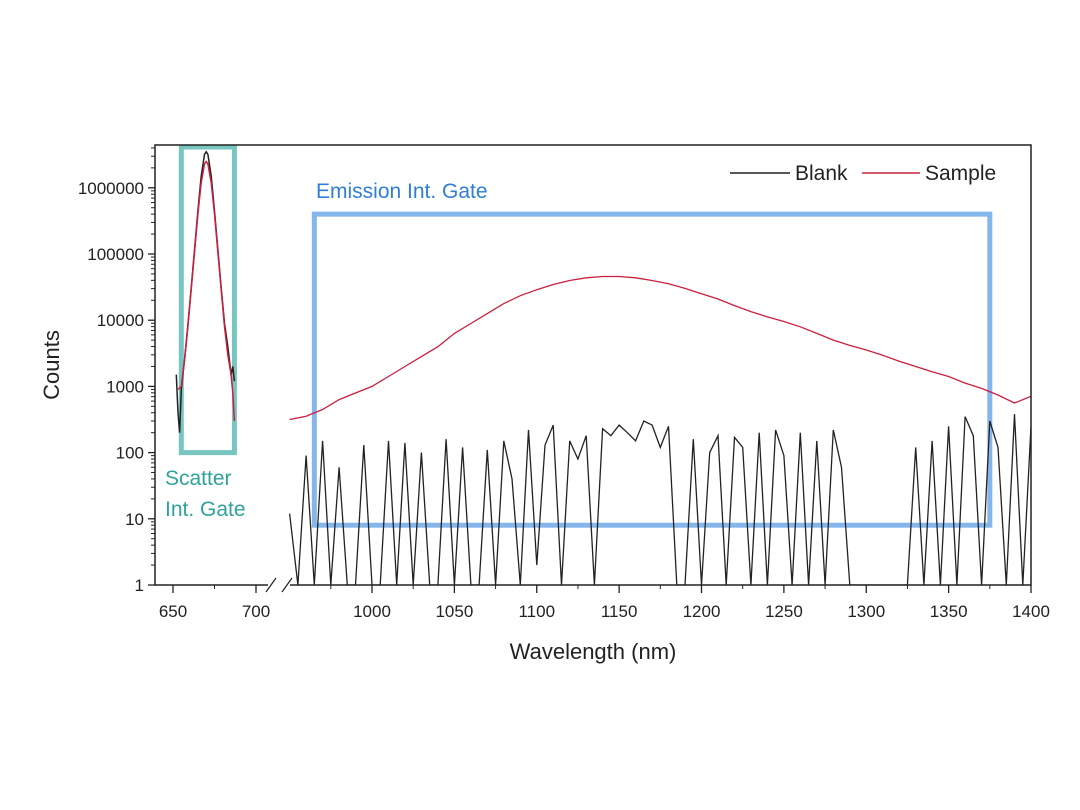 The width and height of the screenshot is (1080, 810). What do you see at coordinates (784, 611) in the screenshot?
I see `x-tick-label: 1250` at bounding box center [784, 611].